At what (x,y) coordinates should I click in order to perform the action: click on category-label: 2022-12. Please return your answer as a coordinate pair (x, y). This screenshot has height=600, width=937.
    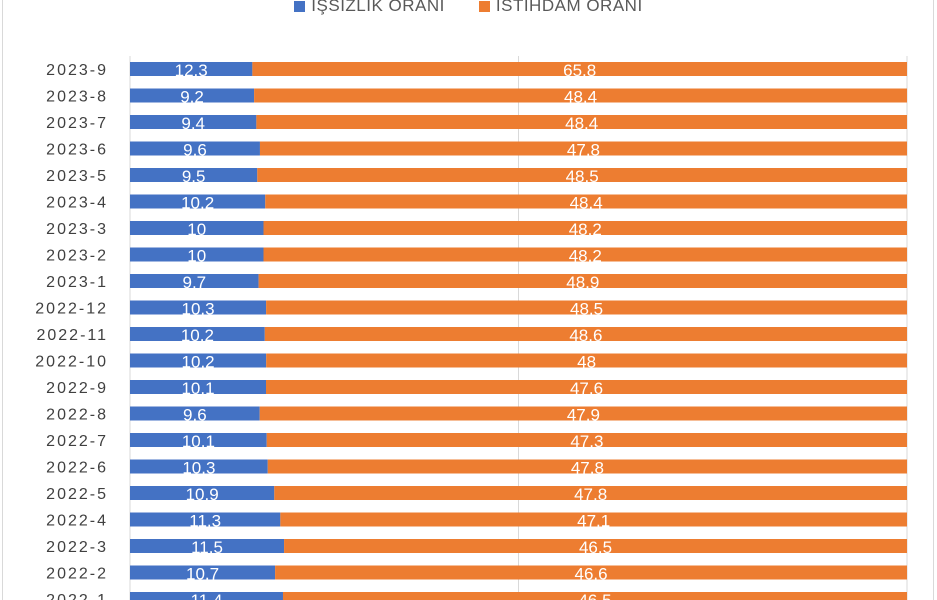
    Looking at the image, I should click on (71, 309).